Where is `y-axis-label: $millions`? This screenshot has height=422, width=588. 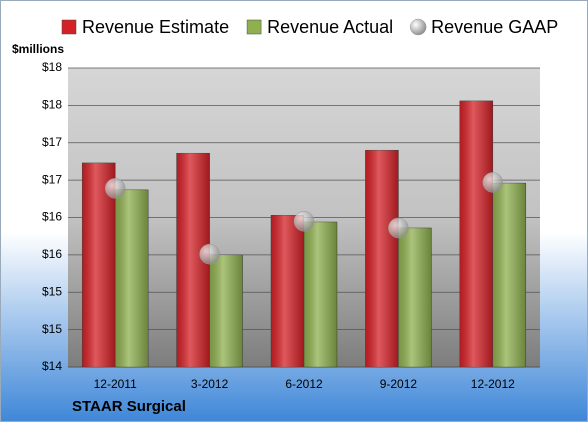
y-axis-label: $millions is located at coordinates (38, 49).